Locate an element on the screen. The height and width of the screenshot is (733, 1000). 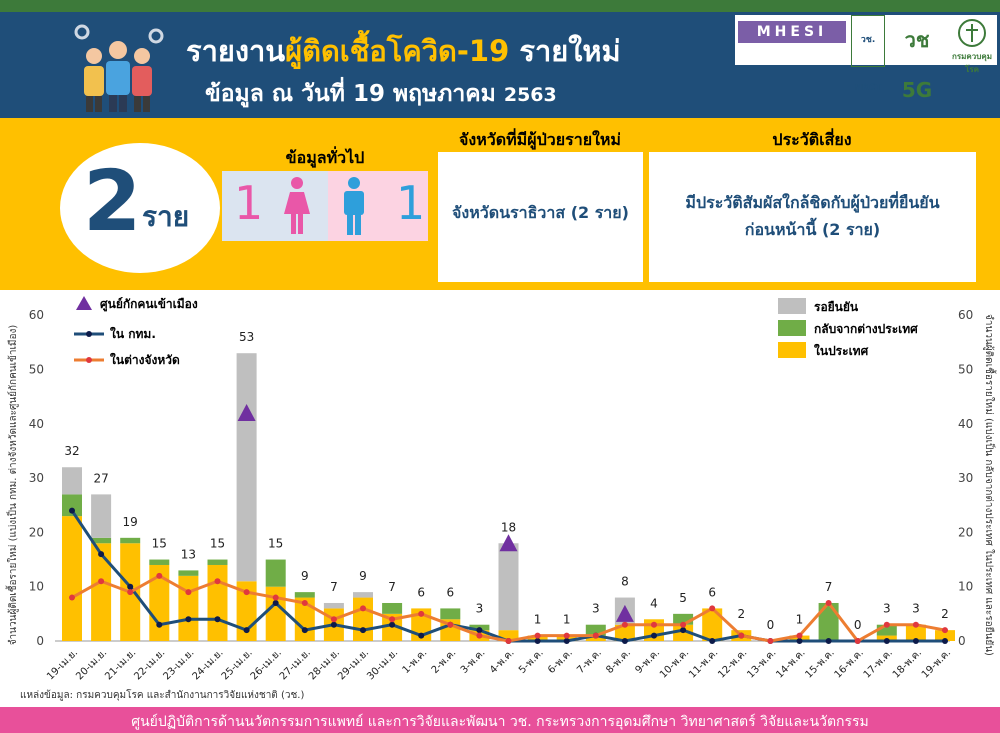
top-strip is located at coordinates (500, 6).